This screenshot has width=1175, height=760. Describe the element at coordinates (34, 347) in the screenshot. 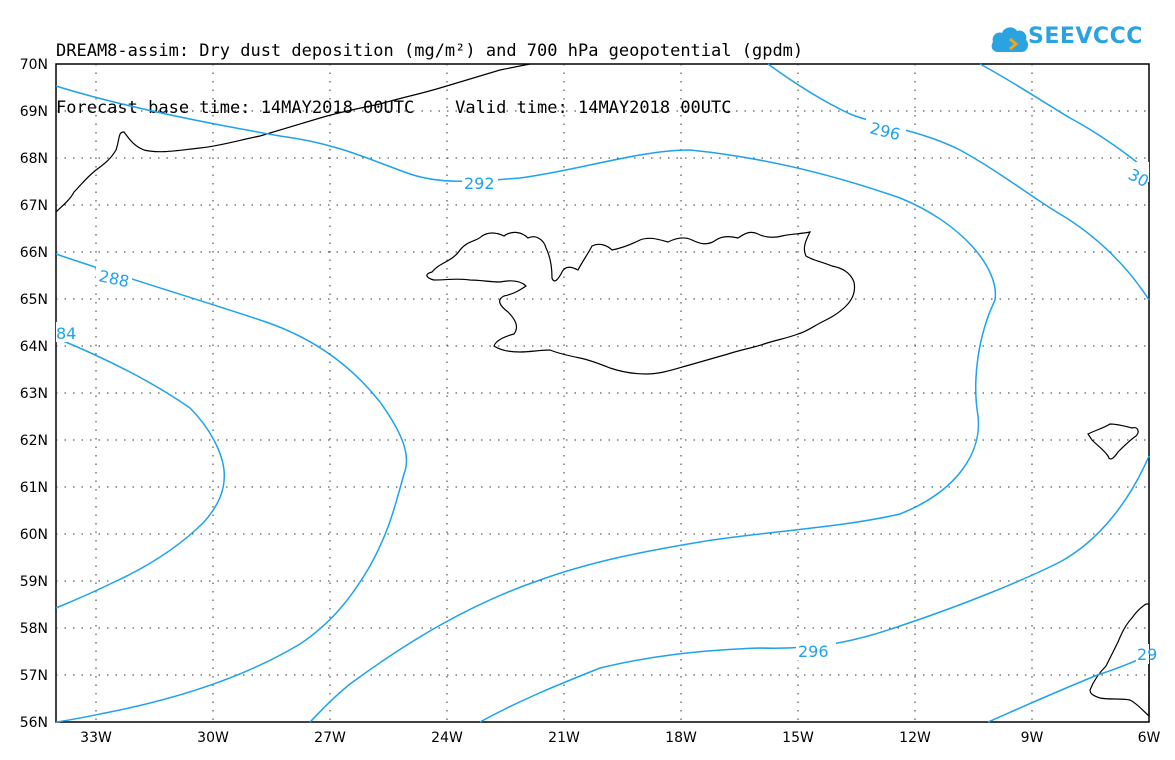

I see `lat-label: 64N` at that location.